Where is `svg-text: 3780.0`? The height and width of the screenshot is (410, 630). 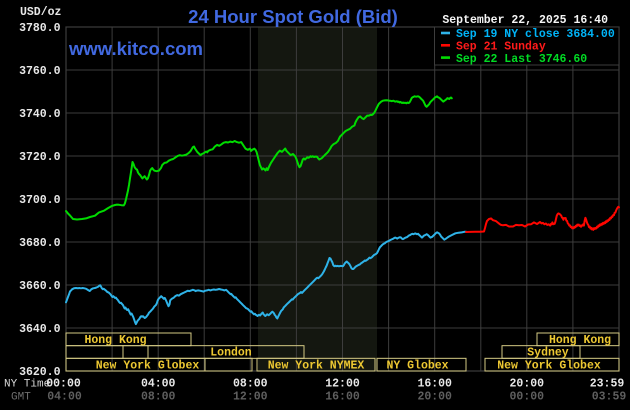
svg-text: 3780.0 is located at coordinates (40, 28).